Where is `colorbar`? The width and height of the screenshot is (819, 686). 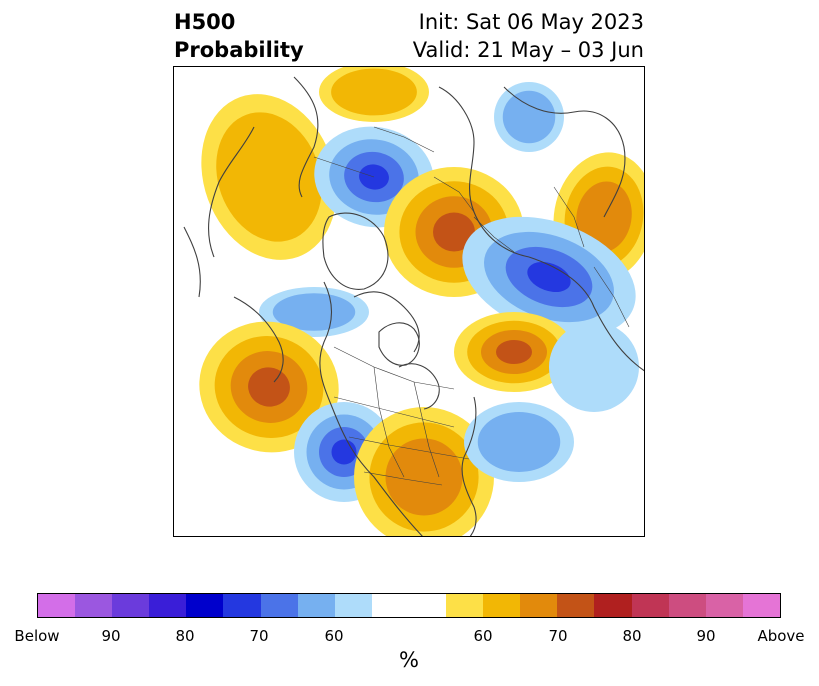
colorbar is located at coordinates (409, 605).